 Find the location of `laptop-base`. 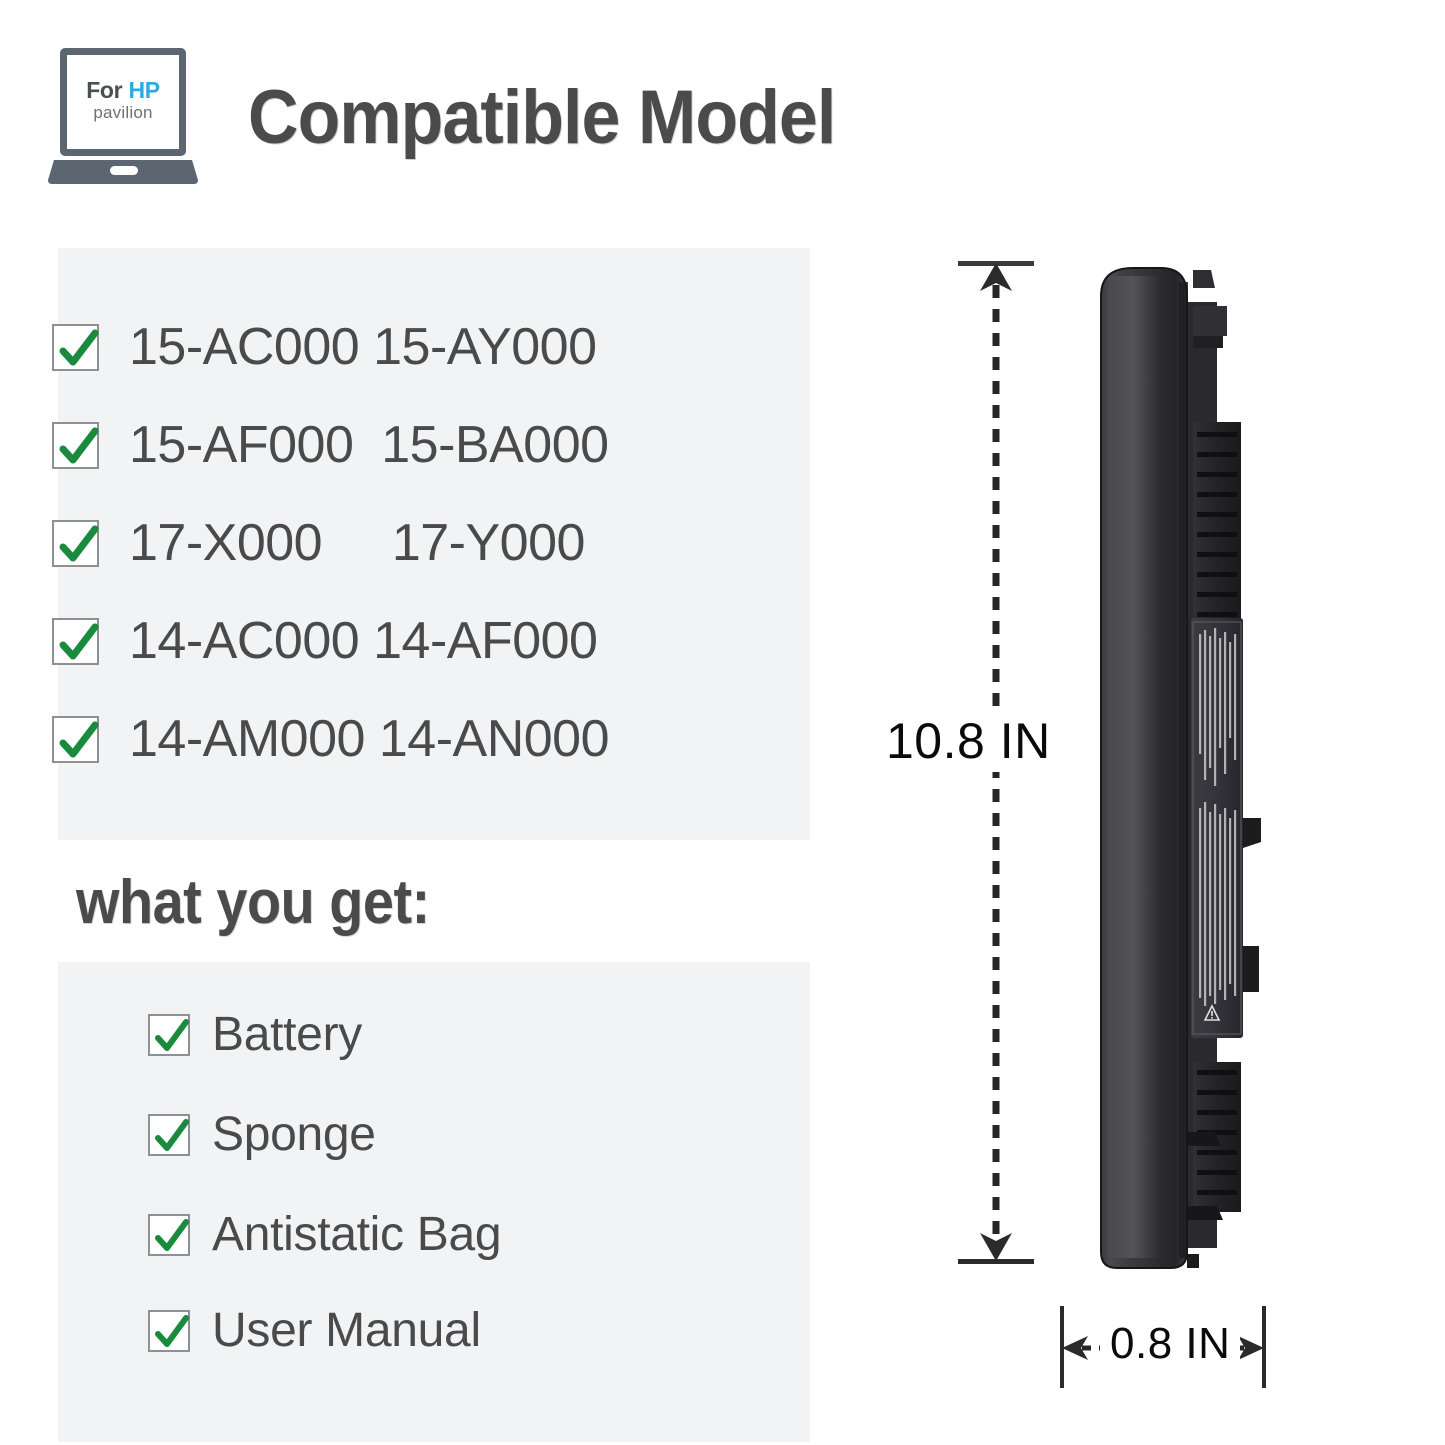

laptop-base is located at coordinates (123, 171).